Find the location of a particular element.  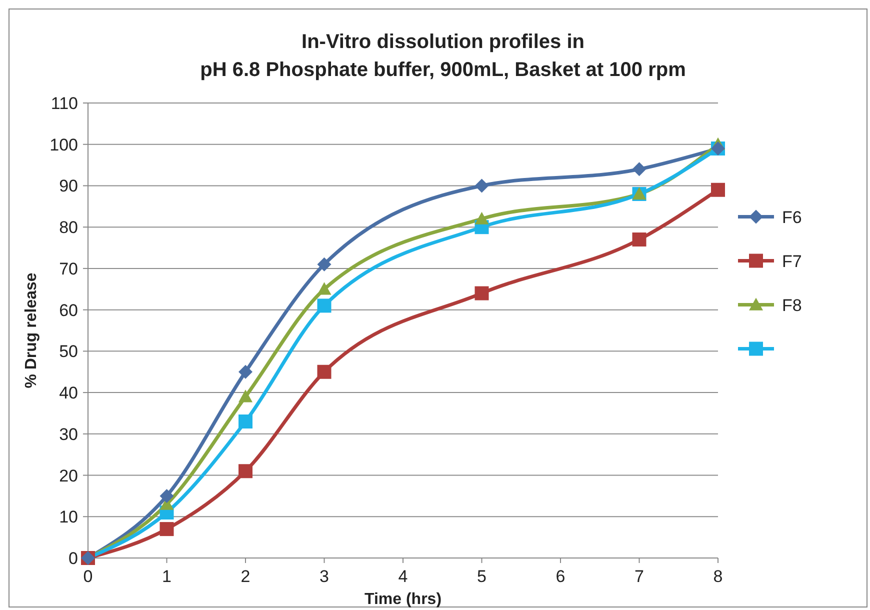

x-tick-label: 3 is located at coordinates (324, 576).